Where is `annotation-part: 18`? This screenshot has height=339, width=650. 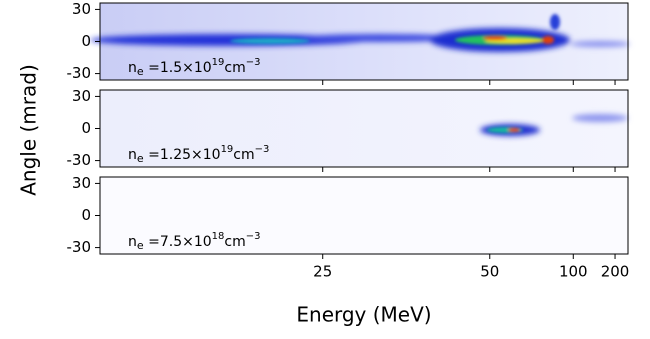 annotation-part: 18 is located at coordinates (218, 236).